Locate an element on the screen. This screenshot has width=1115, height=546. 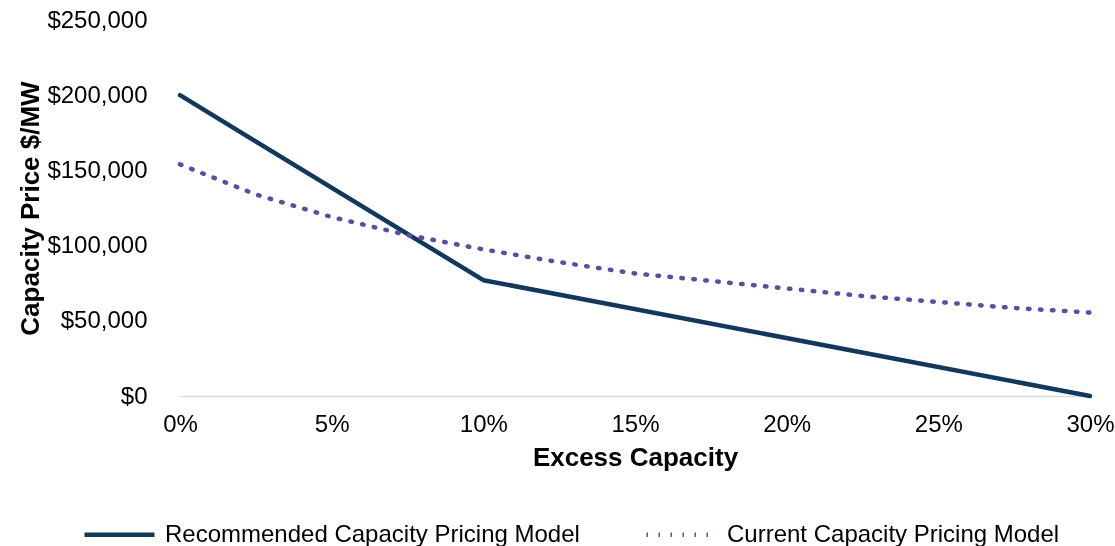
y-tick-label: $0 is located at coordinates (134, 395).